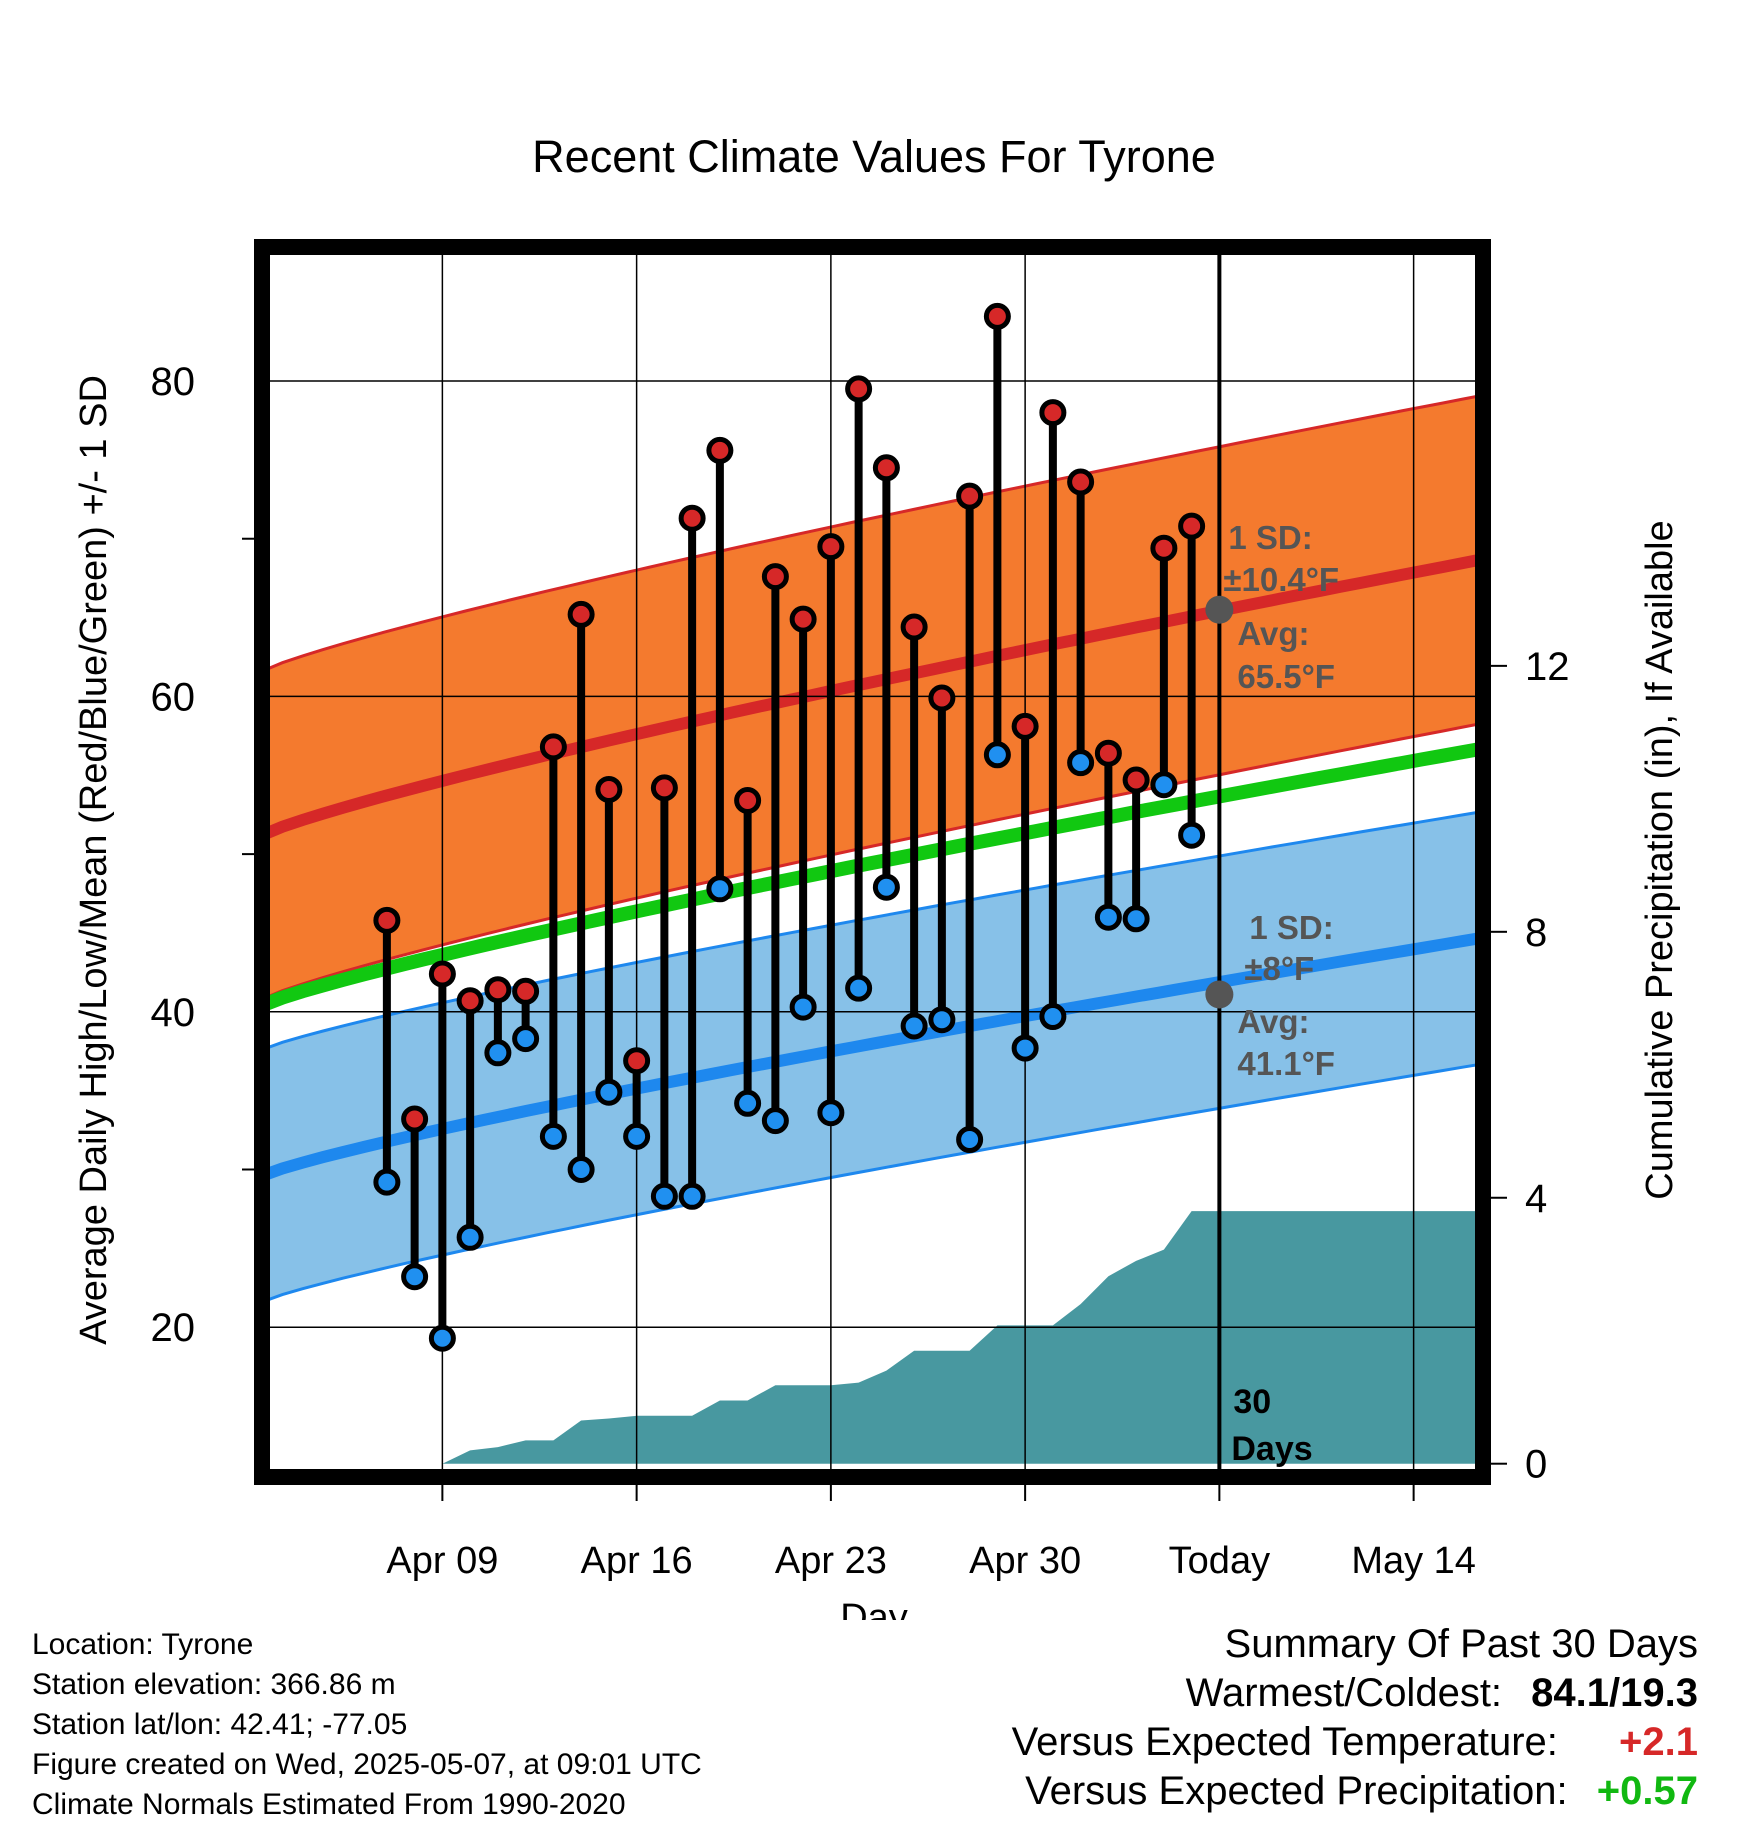 This screenshot has height=1828, width=1748. What do you see at coordinates (872, 1183) in the screenshot?
I see `normal-low-lower-line` at bounding box center [872, 1183].